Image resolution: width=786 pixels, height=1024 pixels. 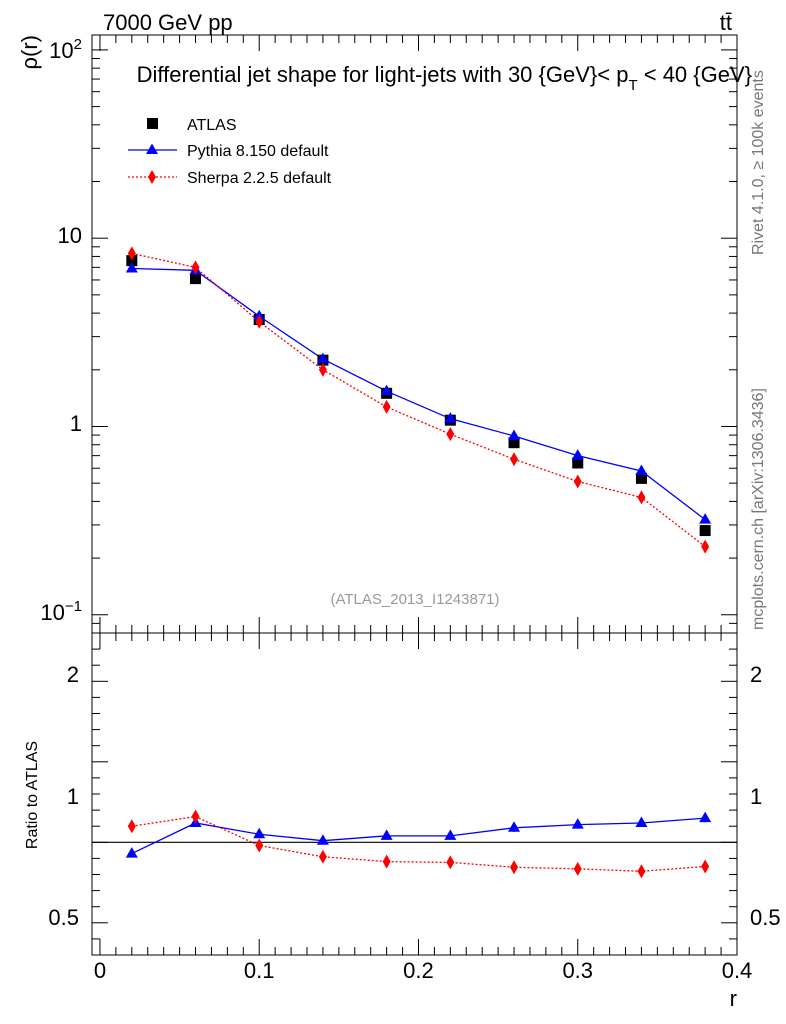 What do you see at coordinates (258, 151) in the screenshot?
I see `legend-pythia-label: Pythia 8.150 default` at bounding box center [258, 151].